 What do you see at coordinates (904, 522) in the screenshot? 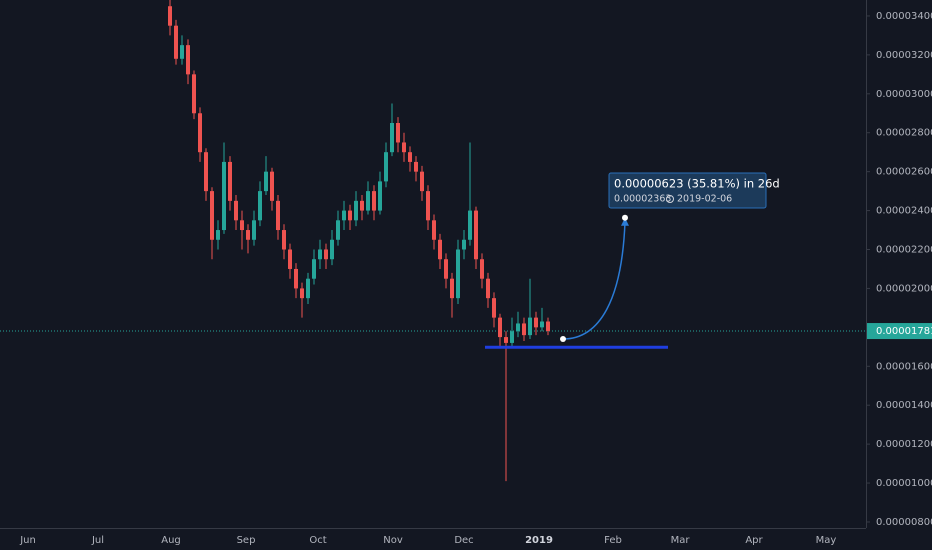
I see `y-tick-label: 0.00000800` at bounding box center [904, 522].